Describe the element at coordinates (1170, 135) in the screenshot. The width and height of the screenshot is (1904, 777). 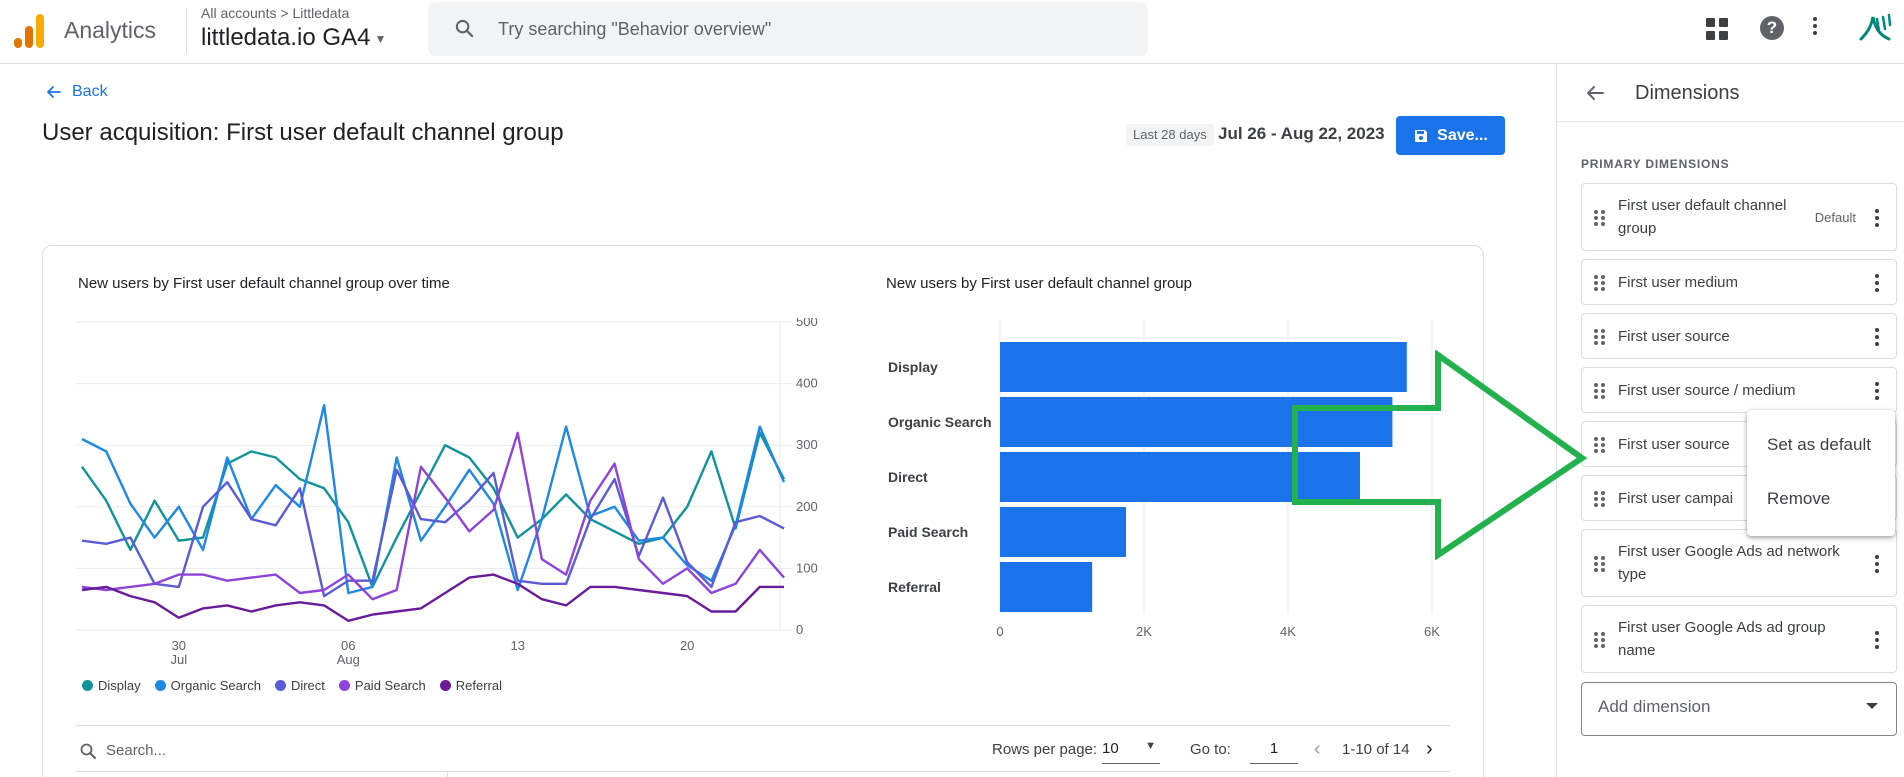
I see `date-range-chip: Last 28 days` at that location.